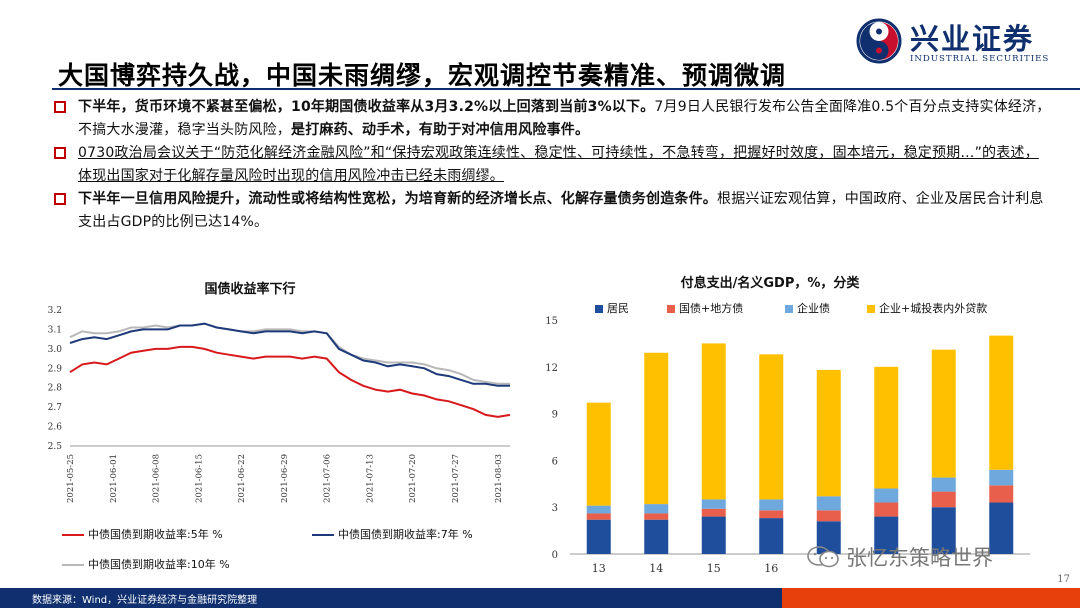 The image size is (1080, 608). Describe the element at coordinates (199, 478) in the screenshot. I see `x-tick-label: 2021-06-15` at that location.